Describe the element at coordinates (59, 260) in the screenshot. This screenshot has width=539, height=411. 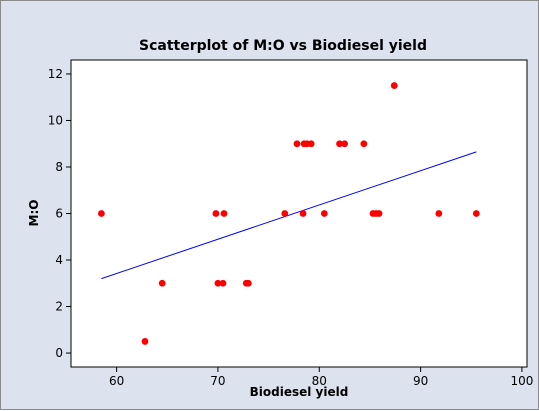
I see `y-tick-label: 4` at that location.